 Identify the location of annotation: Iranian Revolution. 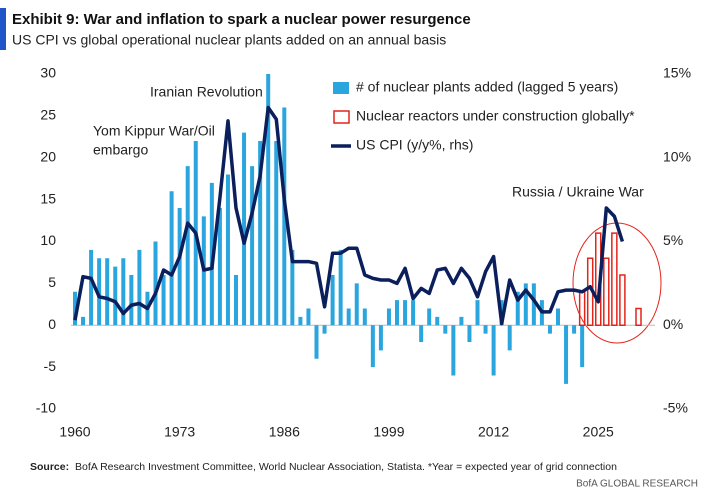
(206, 92).